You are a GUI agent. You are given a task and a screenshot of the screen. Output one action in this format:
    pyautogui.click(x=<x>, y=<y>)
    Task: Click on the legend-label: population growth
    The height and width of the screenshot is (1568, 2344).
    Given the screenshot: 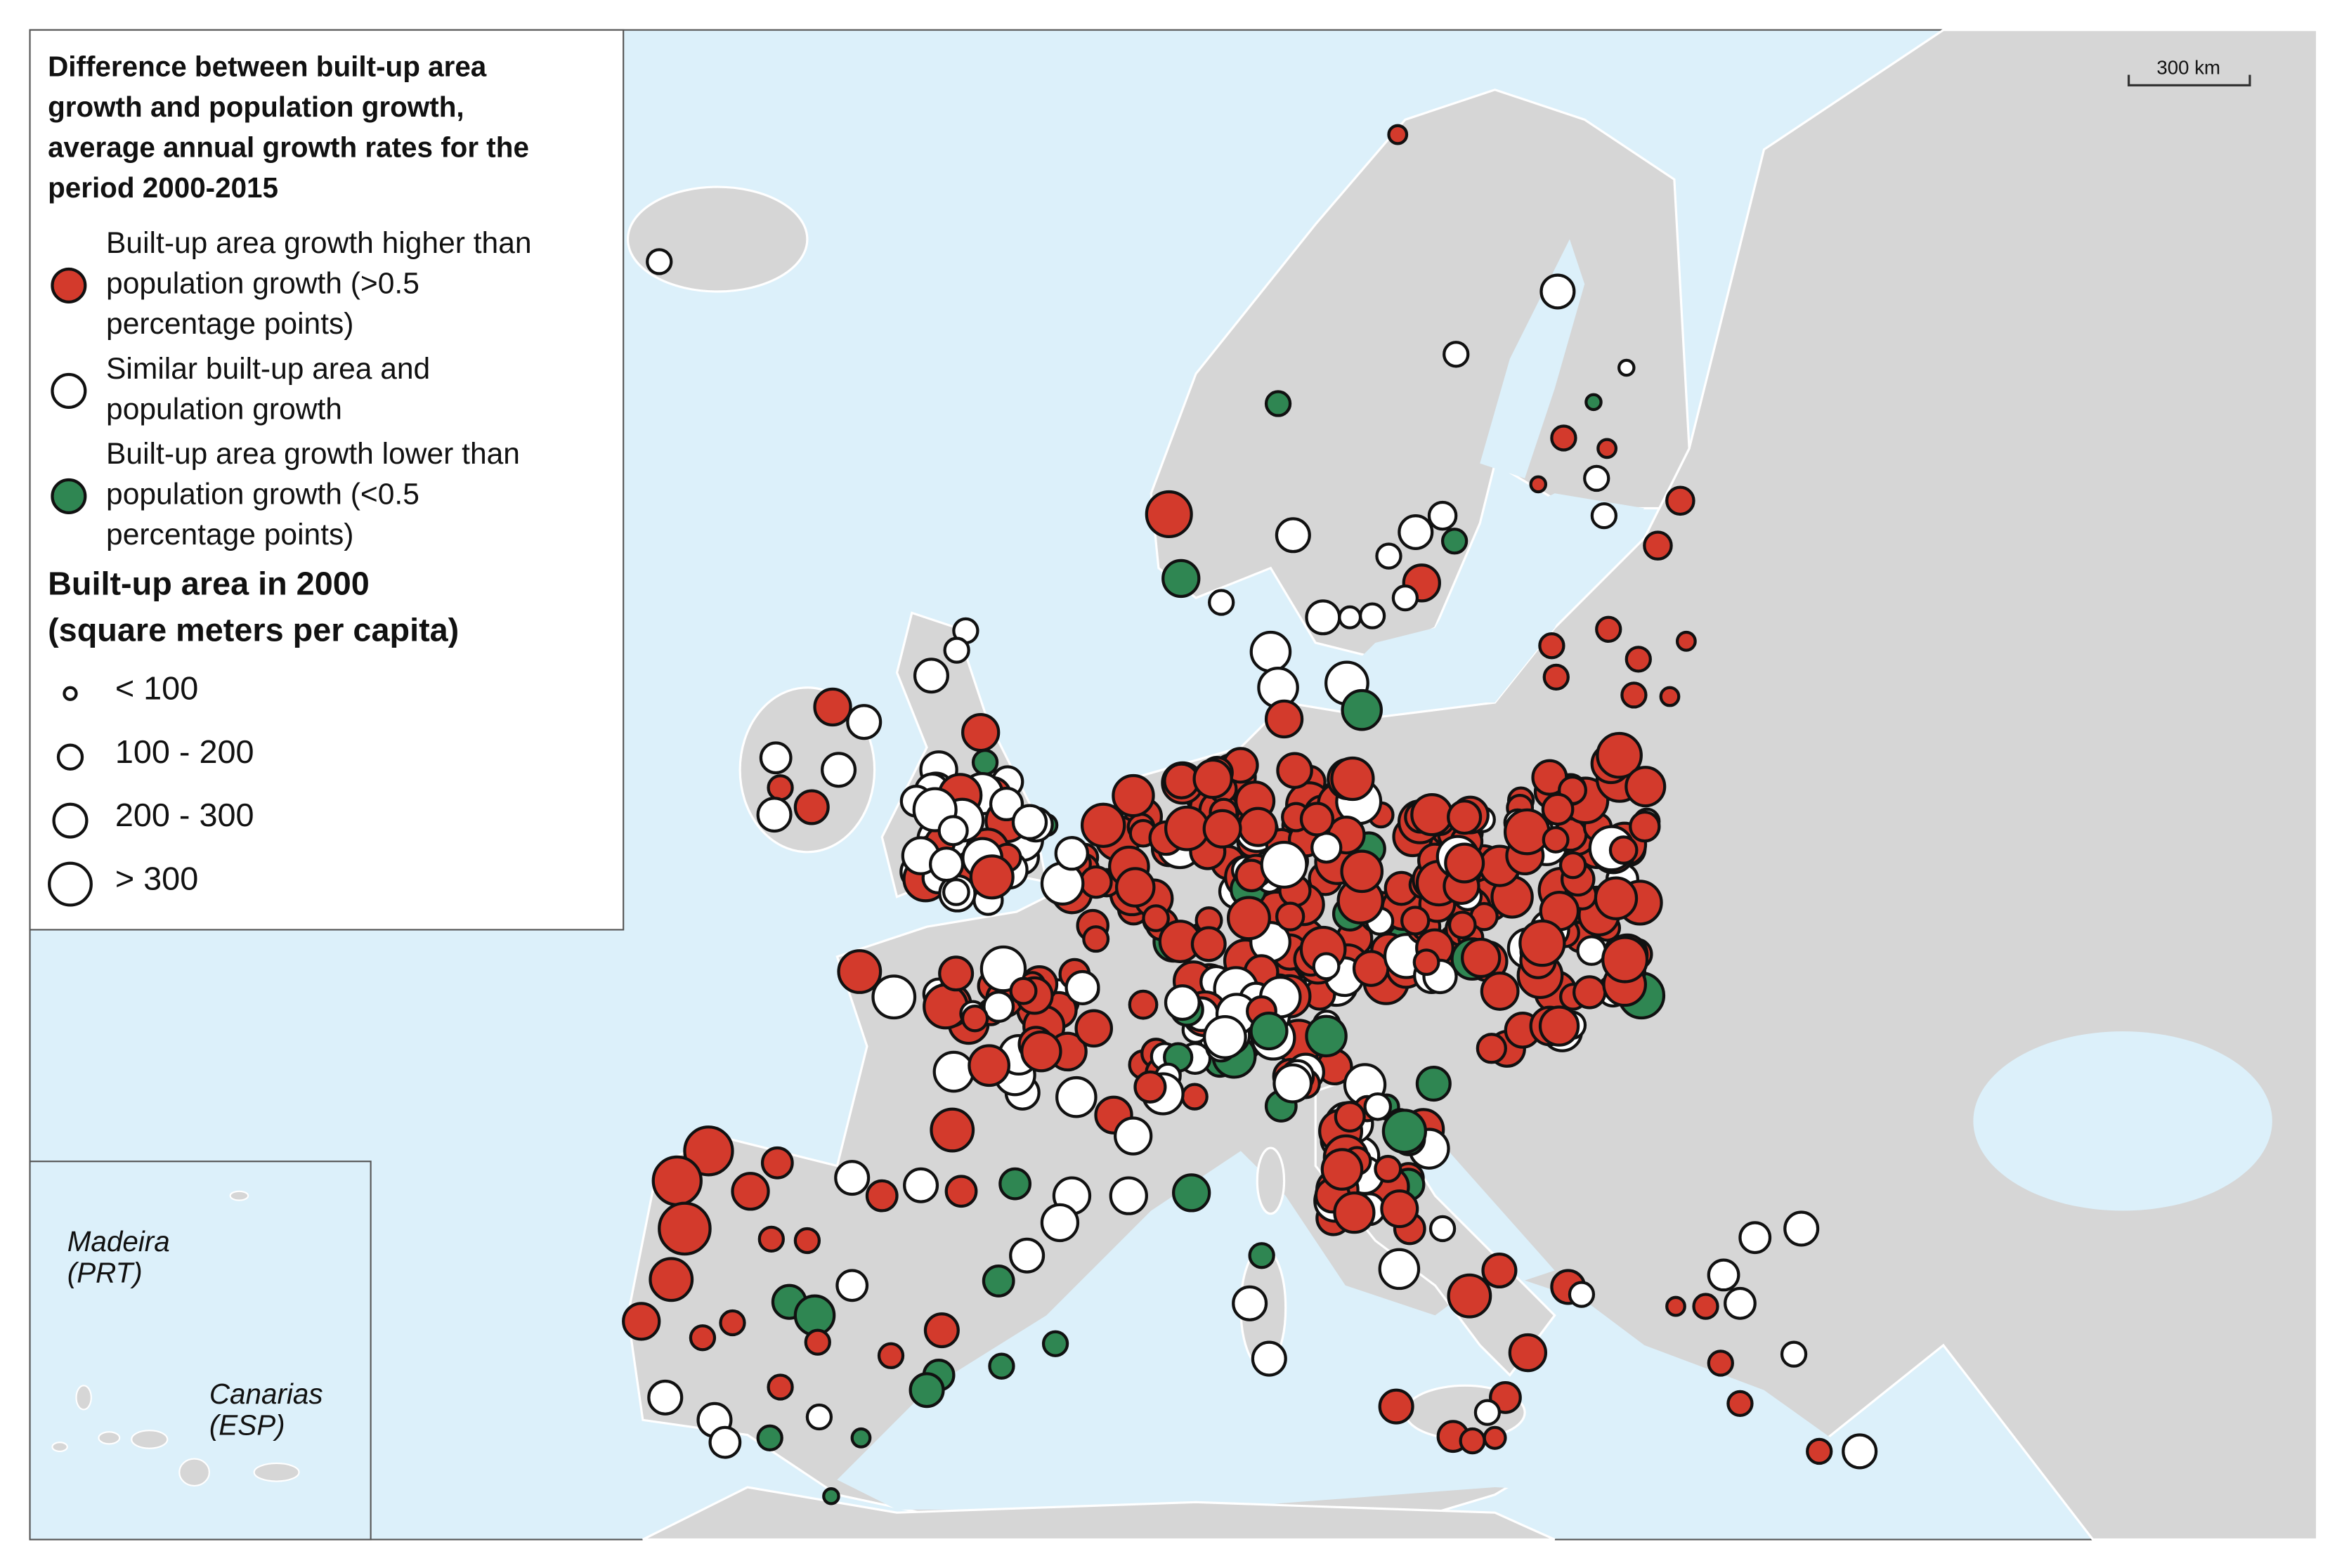 What is the action you would take?
    pyautogui.click(x=224, y=409)
    